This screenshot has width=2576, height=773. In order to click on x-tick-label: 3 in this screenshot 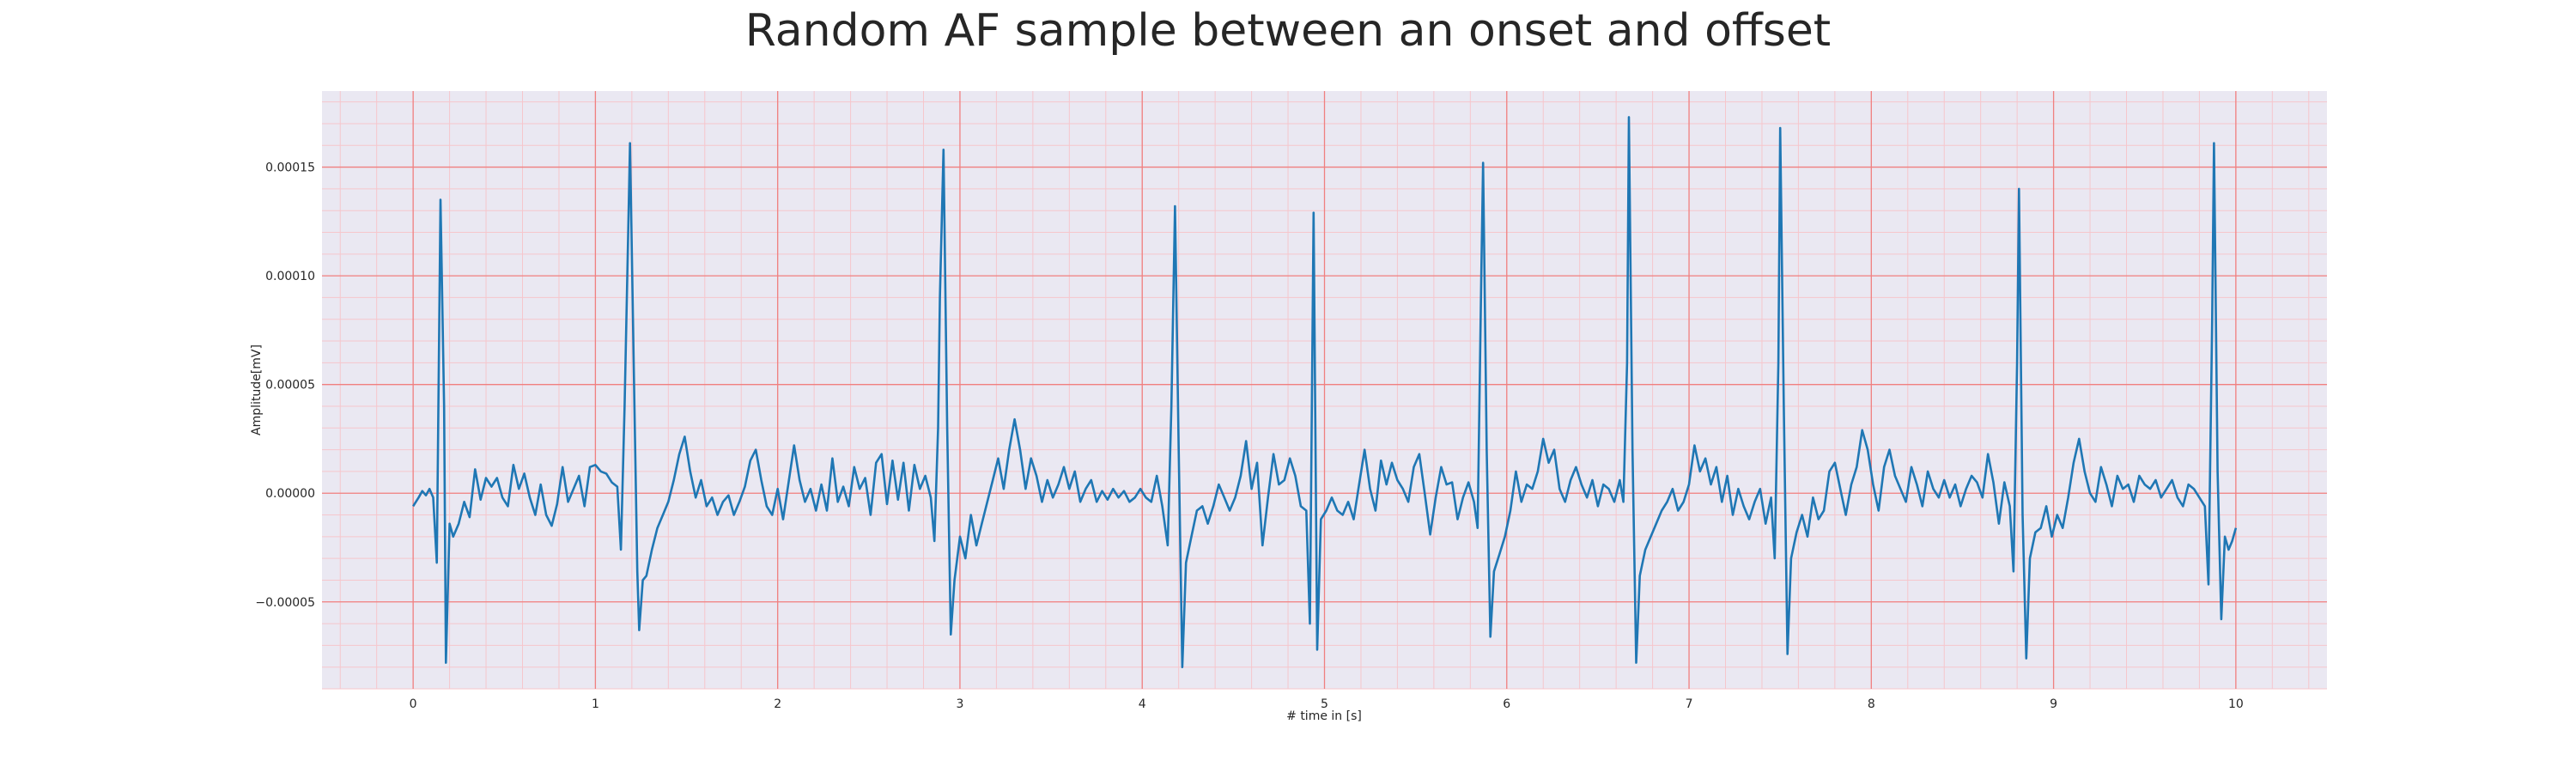, I will do `click(959, 704)`.